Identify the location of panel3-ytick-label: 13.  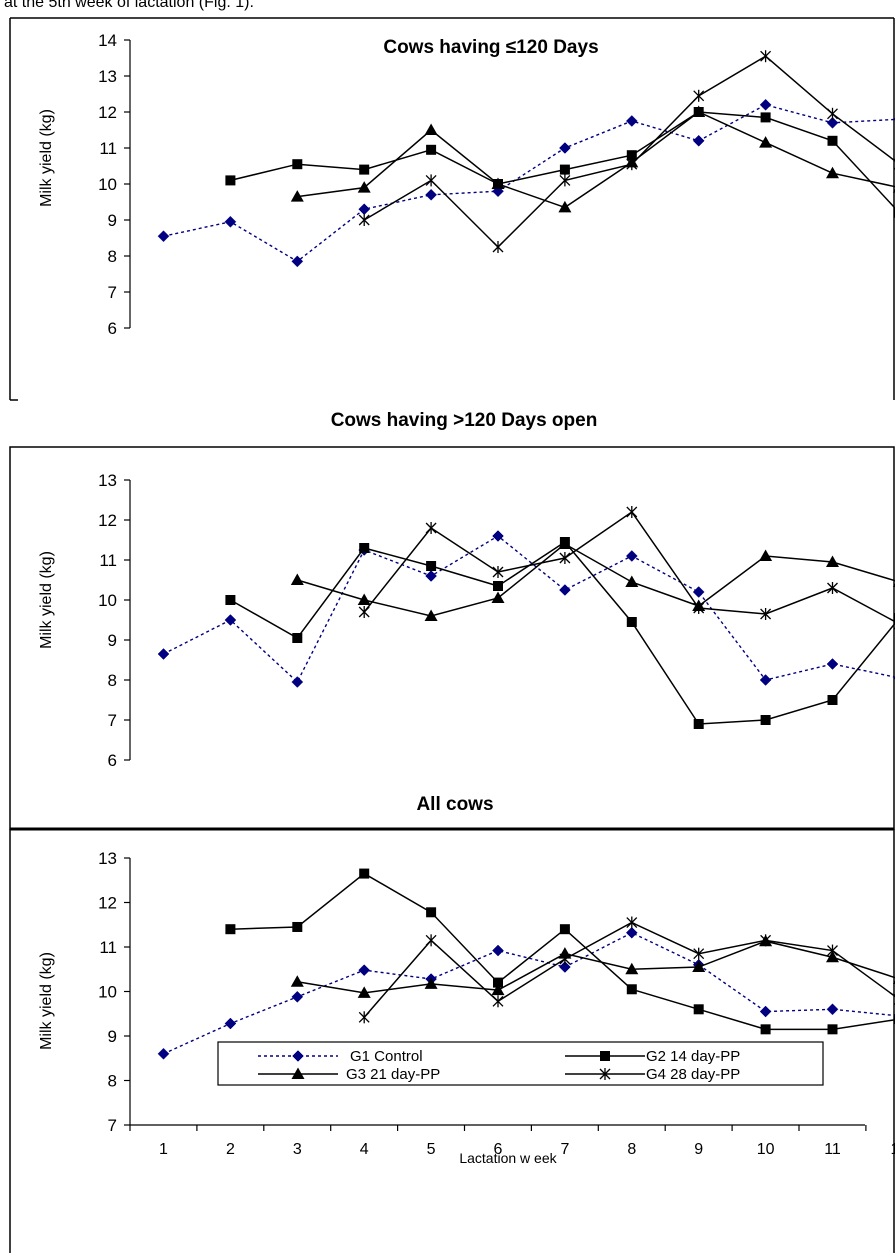
(107, 858).